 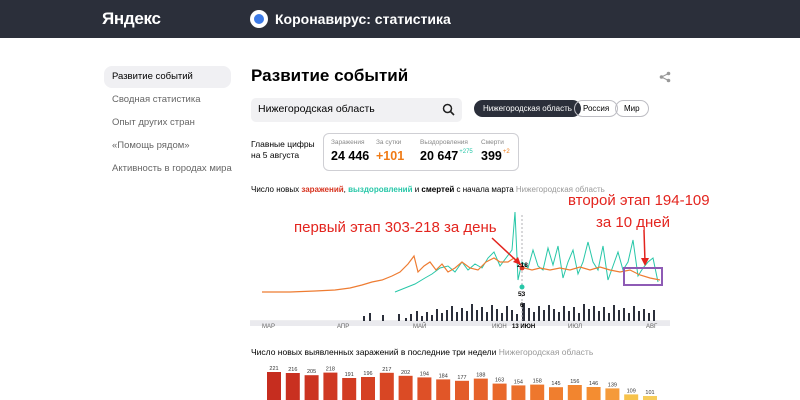 I want to click on deaths-bars, so click(x=509, y=312).